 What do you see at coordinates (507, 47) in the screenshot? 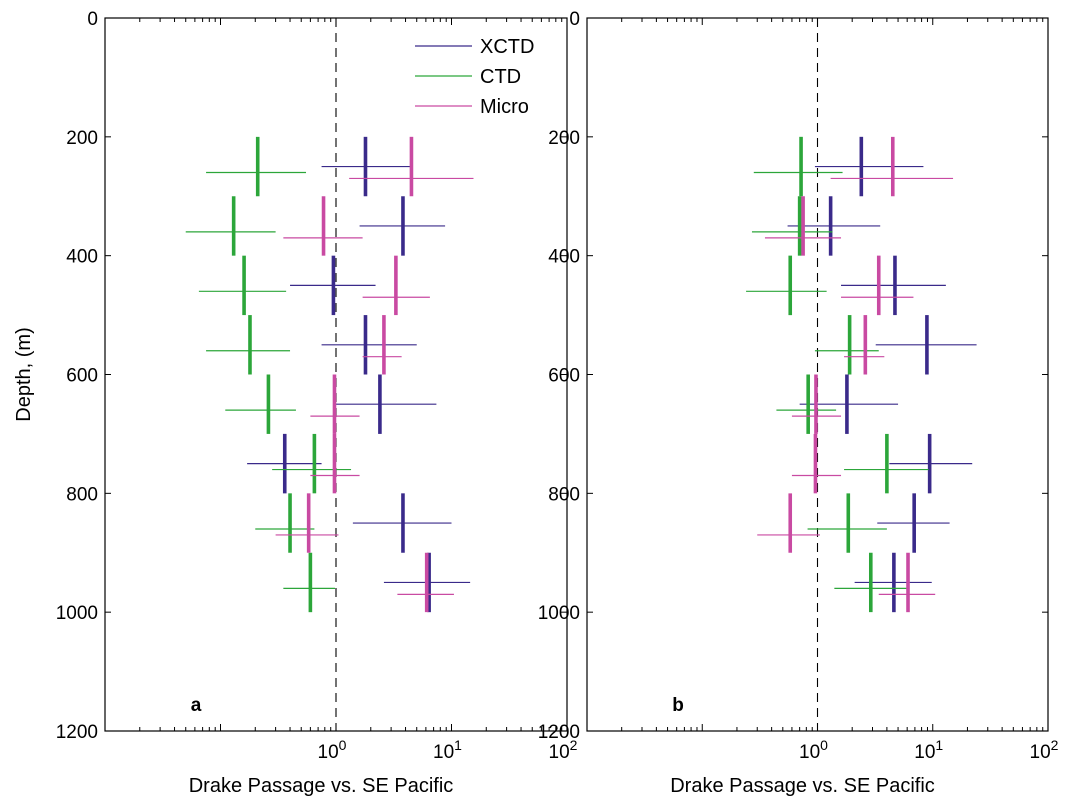
I see `legend-label: XCTD` at bounding box center [507, 47].